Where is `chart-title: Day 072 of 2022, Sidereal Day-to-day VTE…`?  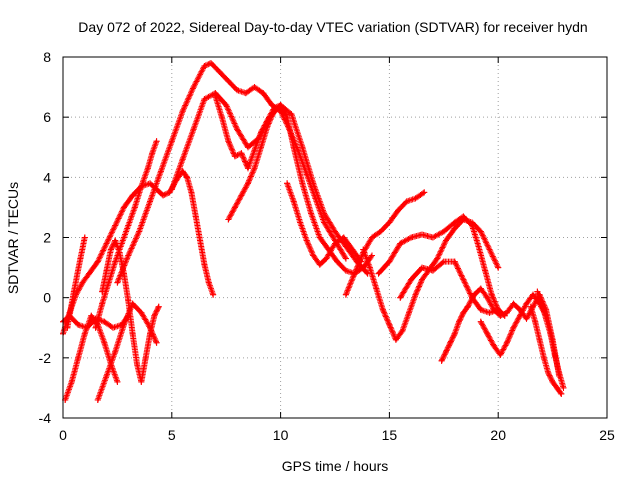 chart-title: Day 072 of 2022, Sidereal Day-to-day VTE… is located at coordinates (332, 27).